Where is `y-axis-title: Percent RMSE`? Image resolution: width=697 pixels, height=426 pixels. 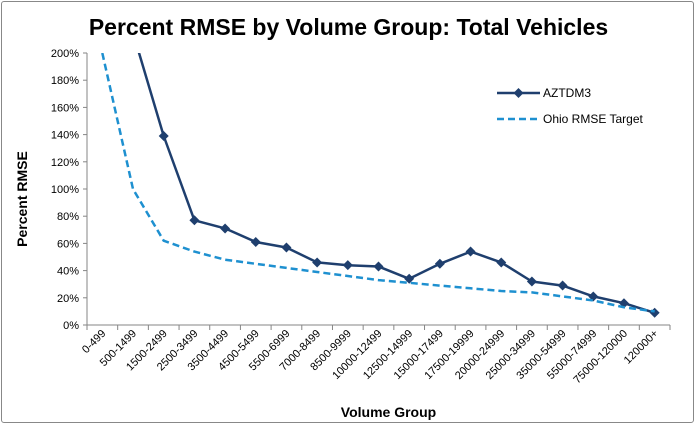
y-axis-title: Percent RMSE is located at coordinates (22, 199).